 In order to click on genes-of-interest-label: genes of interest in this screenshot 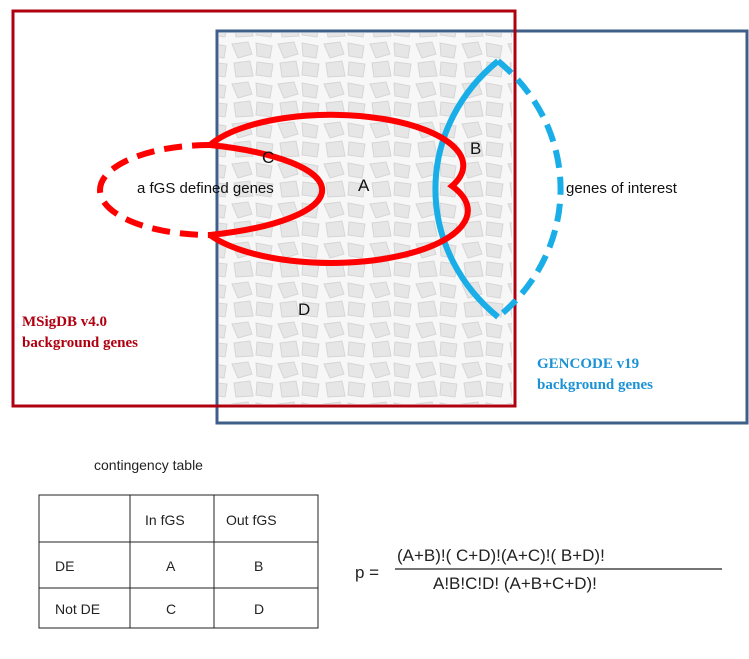, I will do `click(622, 188)`.